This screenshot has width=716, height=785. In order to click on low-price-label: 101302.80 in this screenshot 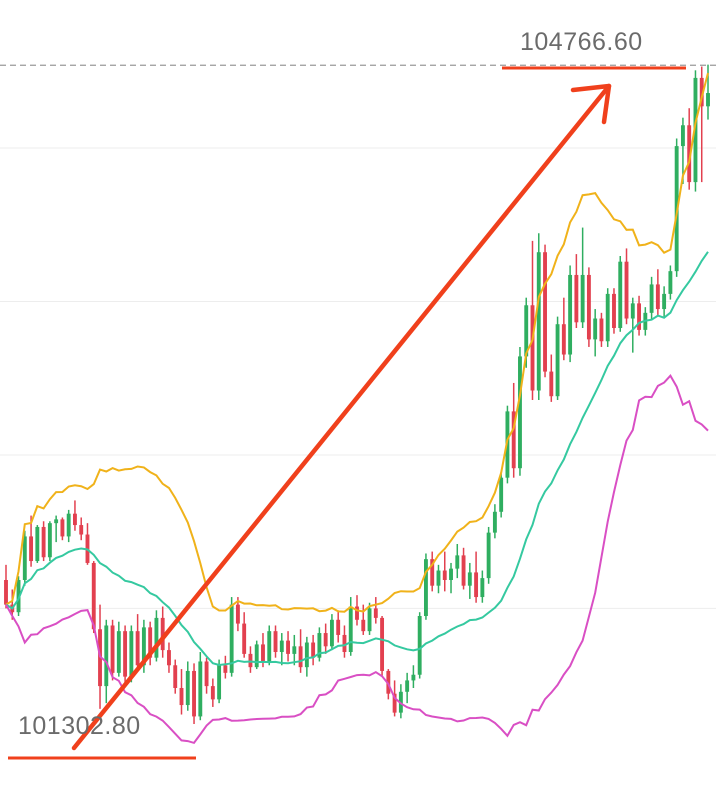, I will do `click(79, 726)`.